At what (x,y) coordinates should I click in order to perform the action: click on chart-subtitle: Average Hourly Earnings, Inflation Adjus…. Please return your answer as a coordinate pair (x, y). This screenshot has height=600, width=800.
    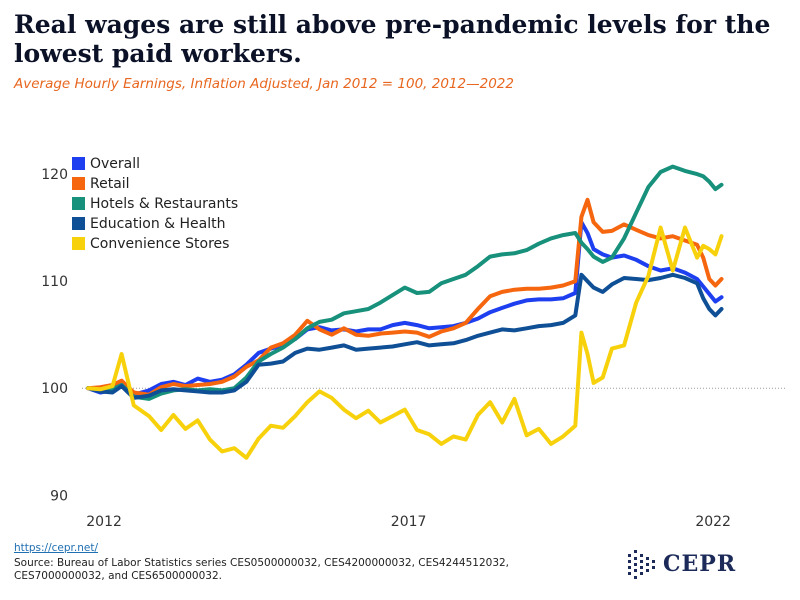
    Looking at the image, I should click on (264, 84).